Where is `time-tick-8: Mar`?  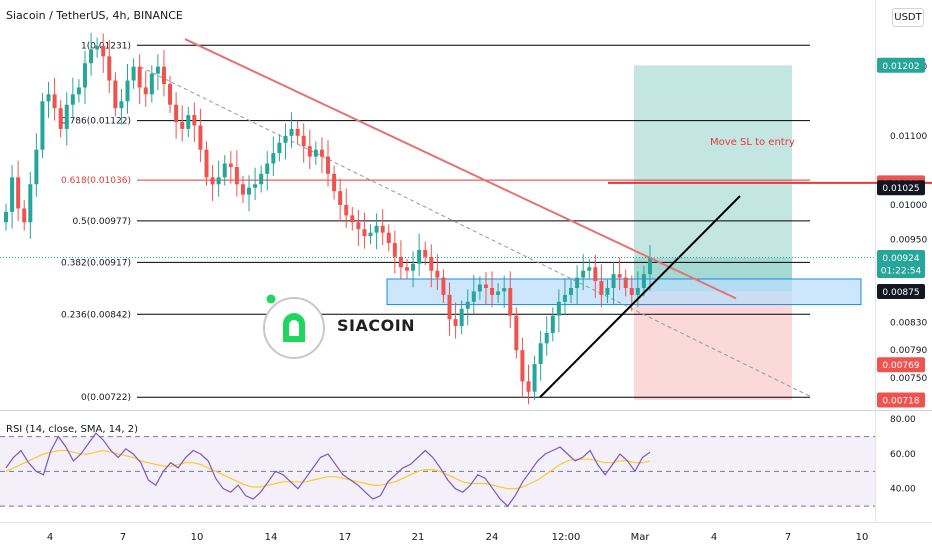 time-tick-8: Mar is located at coordinates (641, 537).